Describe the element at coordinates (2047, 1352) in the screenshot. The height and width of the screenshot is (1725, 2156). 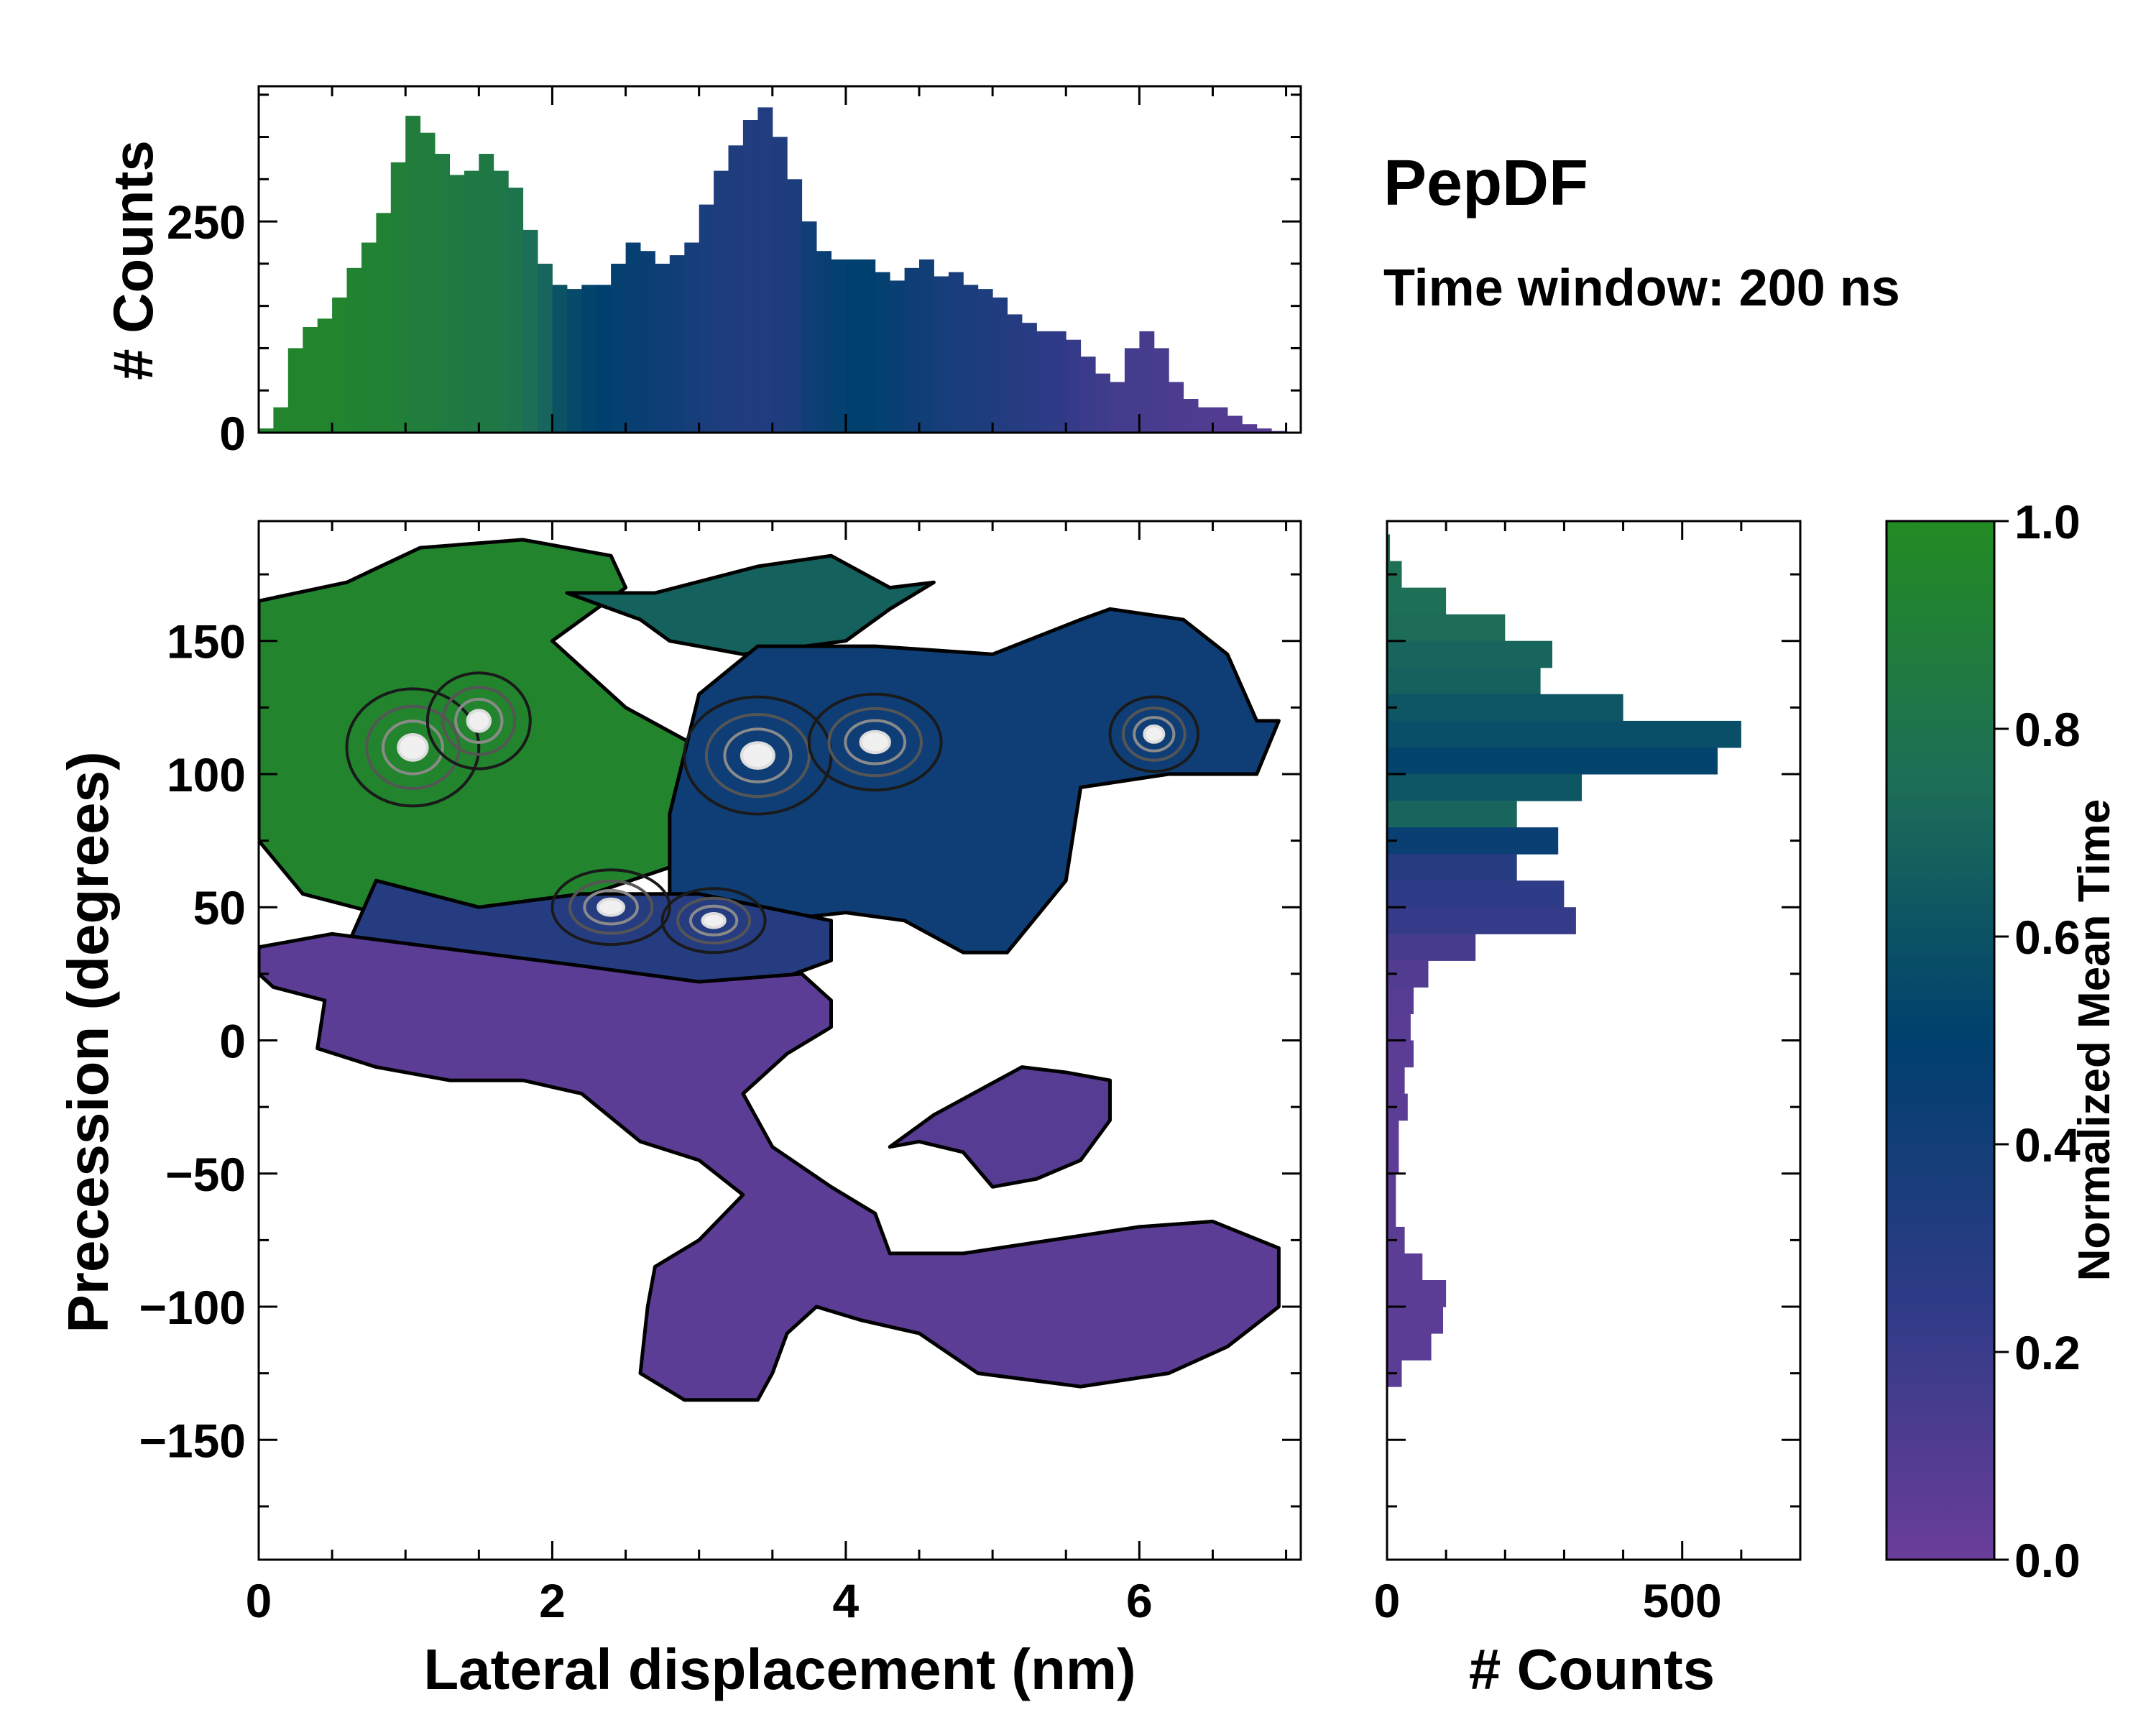
I see `colorbar-tick-label: 0.2` at that location.